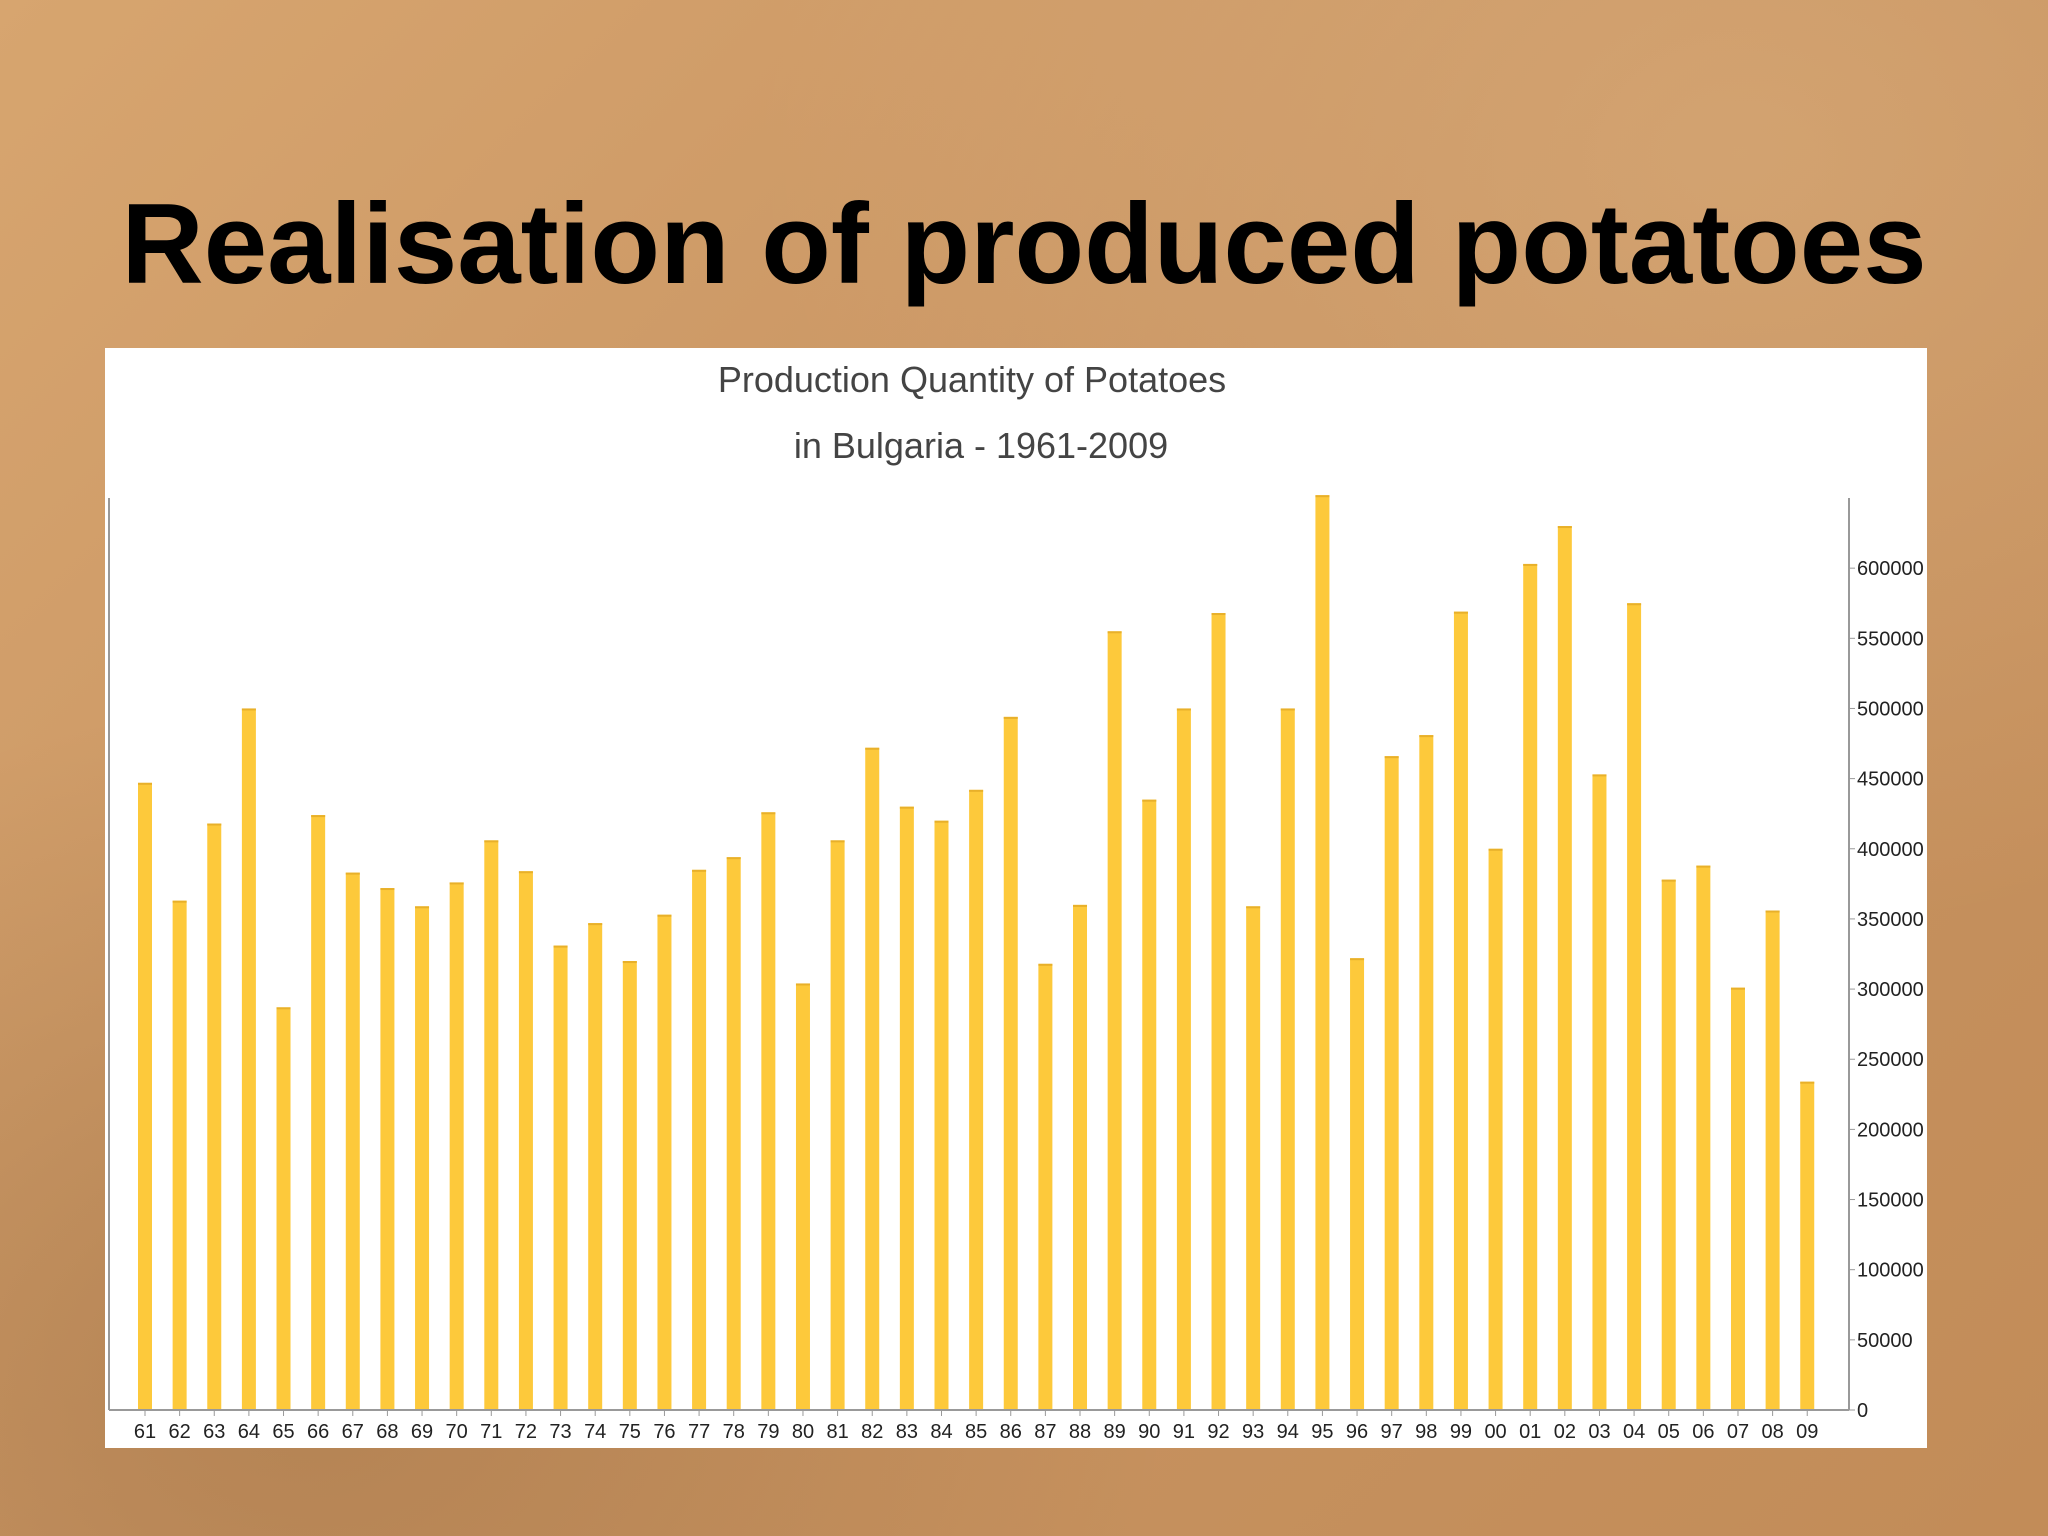 The height and width of the screenshot is (1536, 2048). Describe the element at coordinates (1024, 244) in the screenshot. I see `slide-title: Realisation of produced potatoes` at that location.